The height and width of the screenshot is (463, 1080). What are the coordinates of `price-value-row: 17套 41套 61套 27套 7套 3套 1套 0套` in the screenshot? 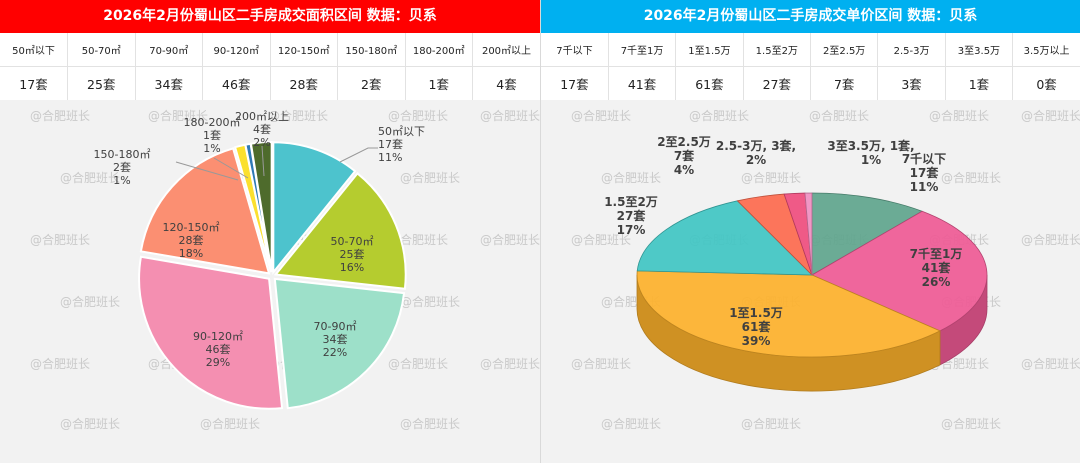 It's located at (810, 83).